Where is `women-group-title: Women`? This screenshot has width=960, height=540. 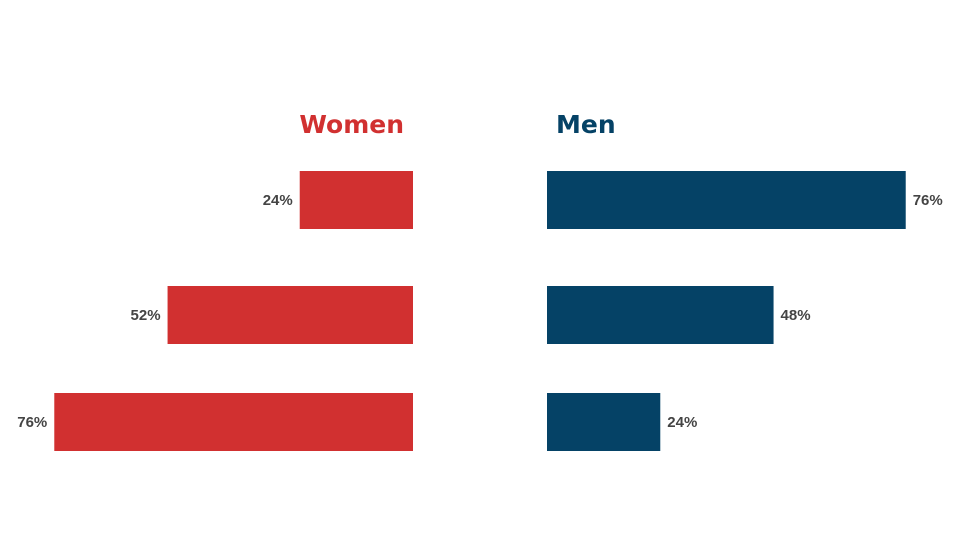 women-group-title: Women is located at coordinates (351, 124).